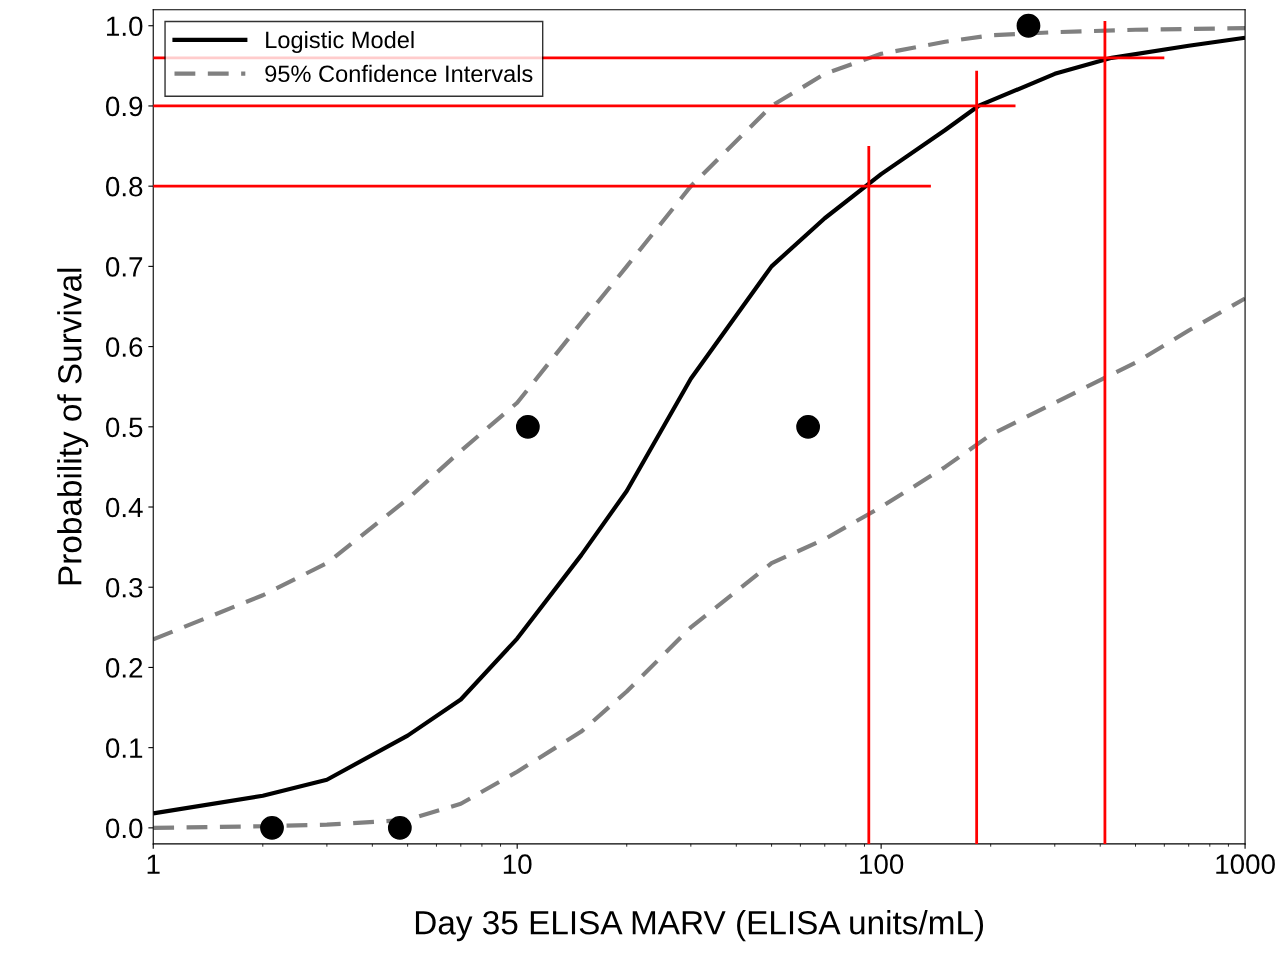 The image size is (1277, 970). Describe the element at coordinates (882, 864) in the screenshot. I see `x-tick-label: 100` at that location.